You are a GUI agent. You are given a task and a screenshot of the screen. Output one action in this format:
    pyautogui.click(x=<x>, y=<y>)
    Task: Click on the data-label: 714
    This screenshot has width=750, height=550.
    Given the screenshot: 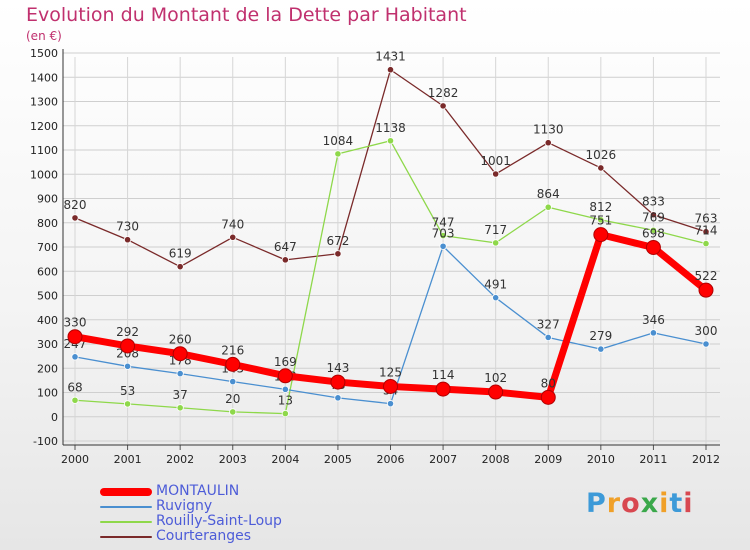 What is the action you would take?
    pyautogui.click(x=706, y=231)
    